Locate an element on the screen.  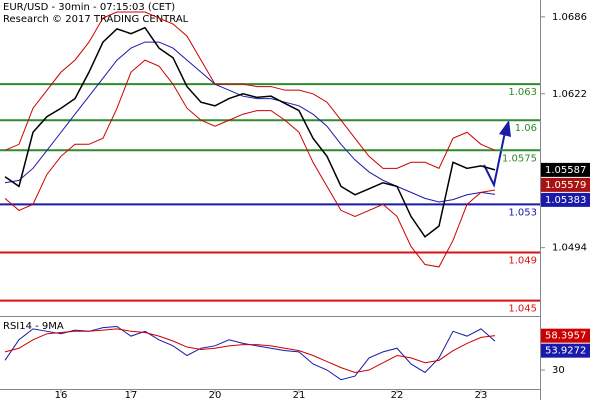
level-label: 1.049 is located at coordinates (522, 260).